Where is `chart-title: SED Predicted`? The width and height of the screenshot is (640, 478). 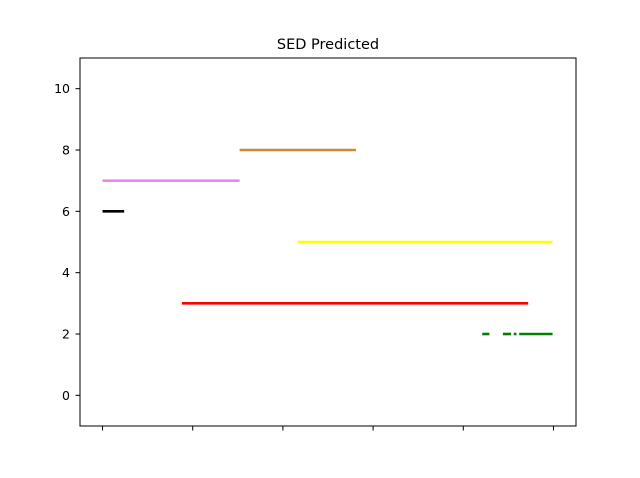
chart-title: SED Predicted is located at coordinates (328, 45).